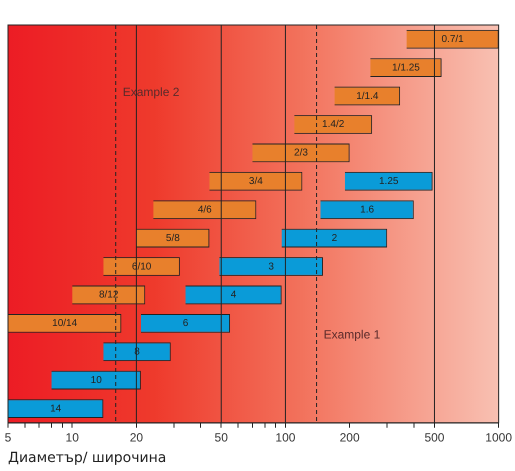 Image resolution: width=515 pixels, height=471 pixels. Describe the element at coordinates (56, 408) in the screenshot. I see `series-label: 14` at that location.